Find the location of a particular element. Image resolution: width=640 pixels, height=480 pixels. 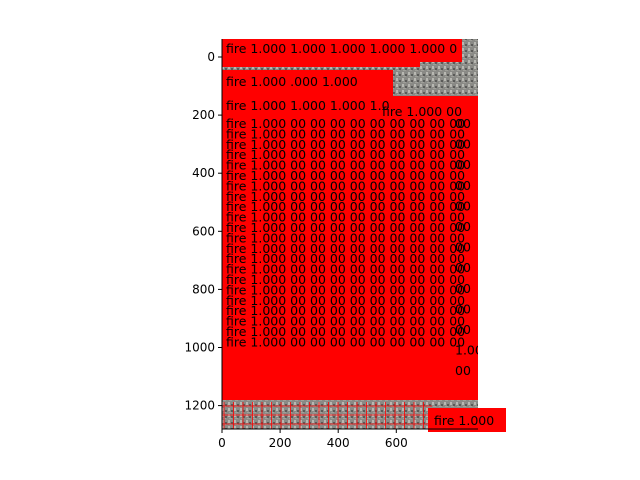

y-ticks: 0 200 400 600 800 1000 1200 is located at coordinates (203, 231).